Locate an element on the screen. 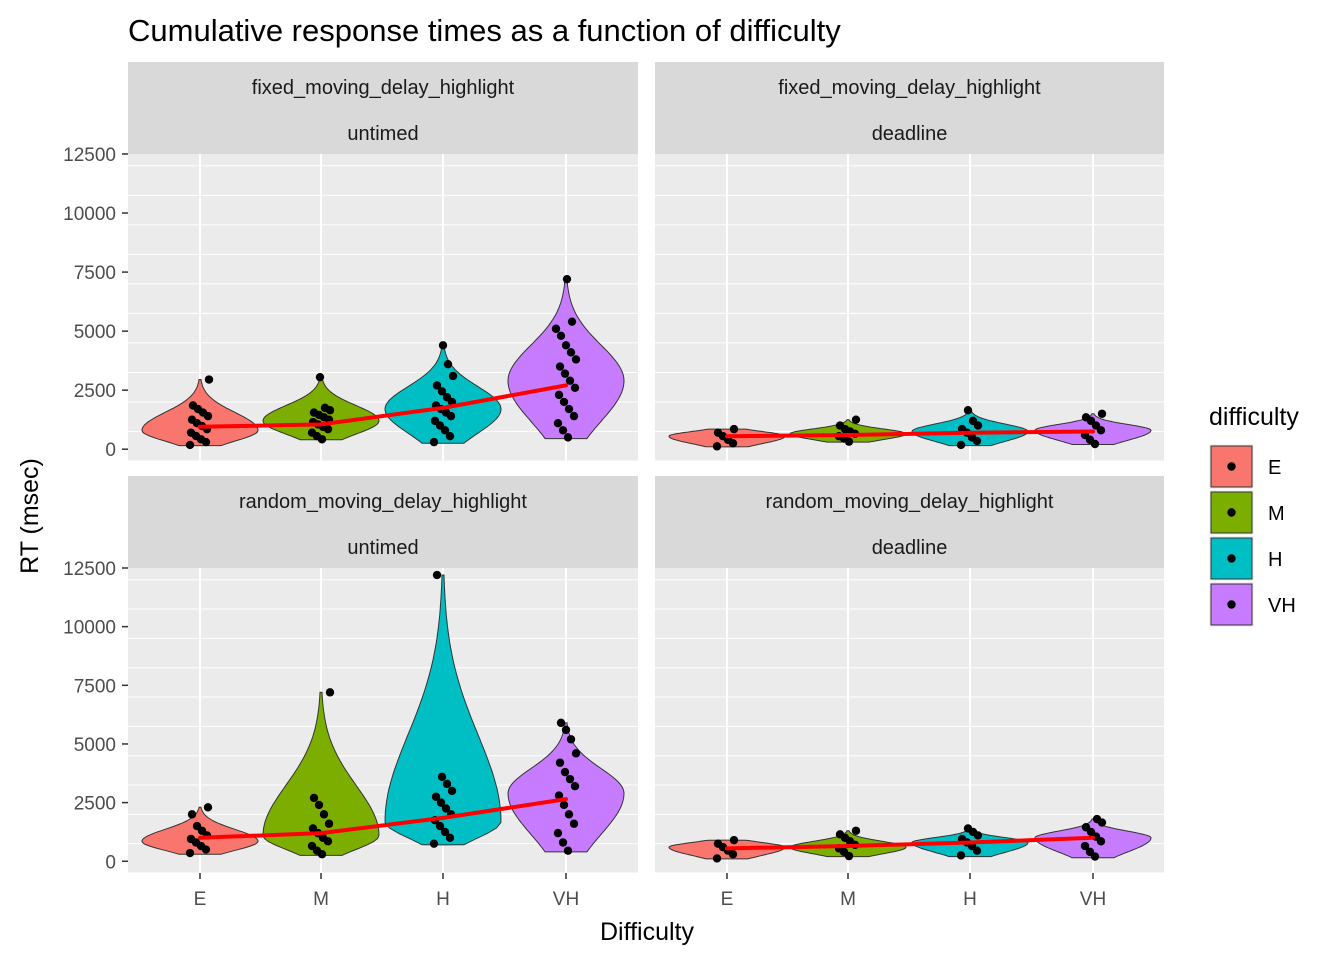 The image size is (1344, 960). y-tick-label: 0 is located at coordinates (110, 450).